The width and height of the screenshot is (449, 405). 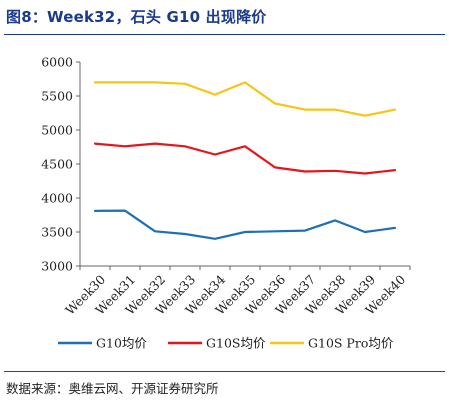 I want to click on title-rule, so click(x=224, y=34).